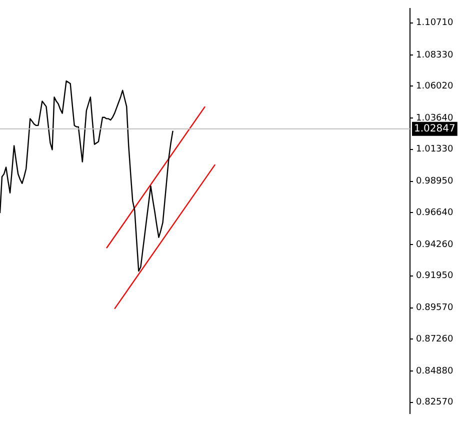 The image size is (458, 422). I want to click on y-tick-label: 0.98950, so click(435, 181).